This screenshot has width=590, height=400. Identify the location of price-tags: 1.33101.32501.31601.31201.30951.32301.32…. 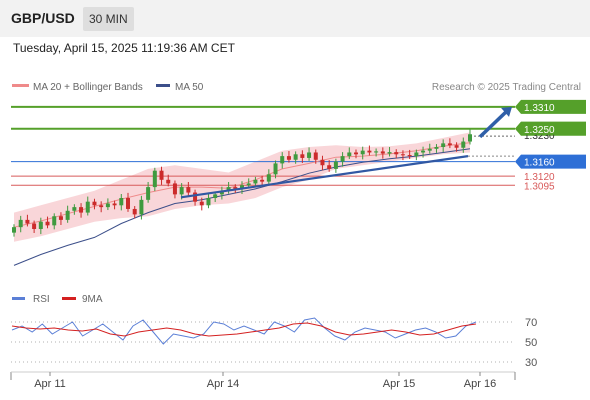
(550, 145).